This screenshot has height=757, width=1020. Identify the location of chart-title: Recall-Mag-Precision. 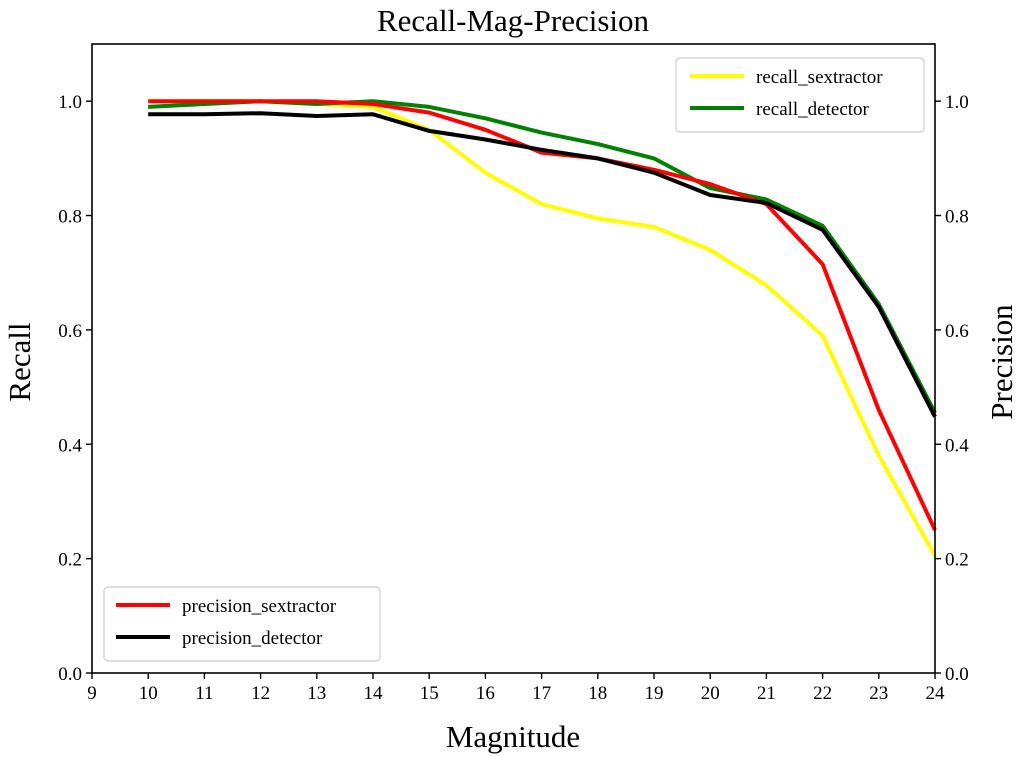
(513, 20).